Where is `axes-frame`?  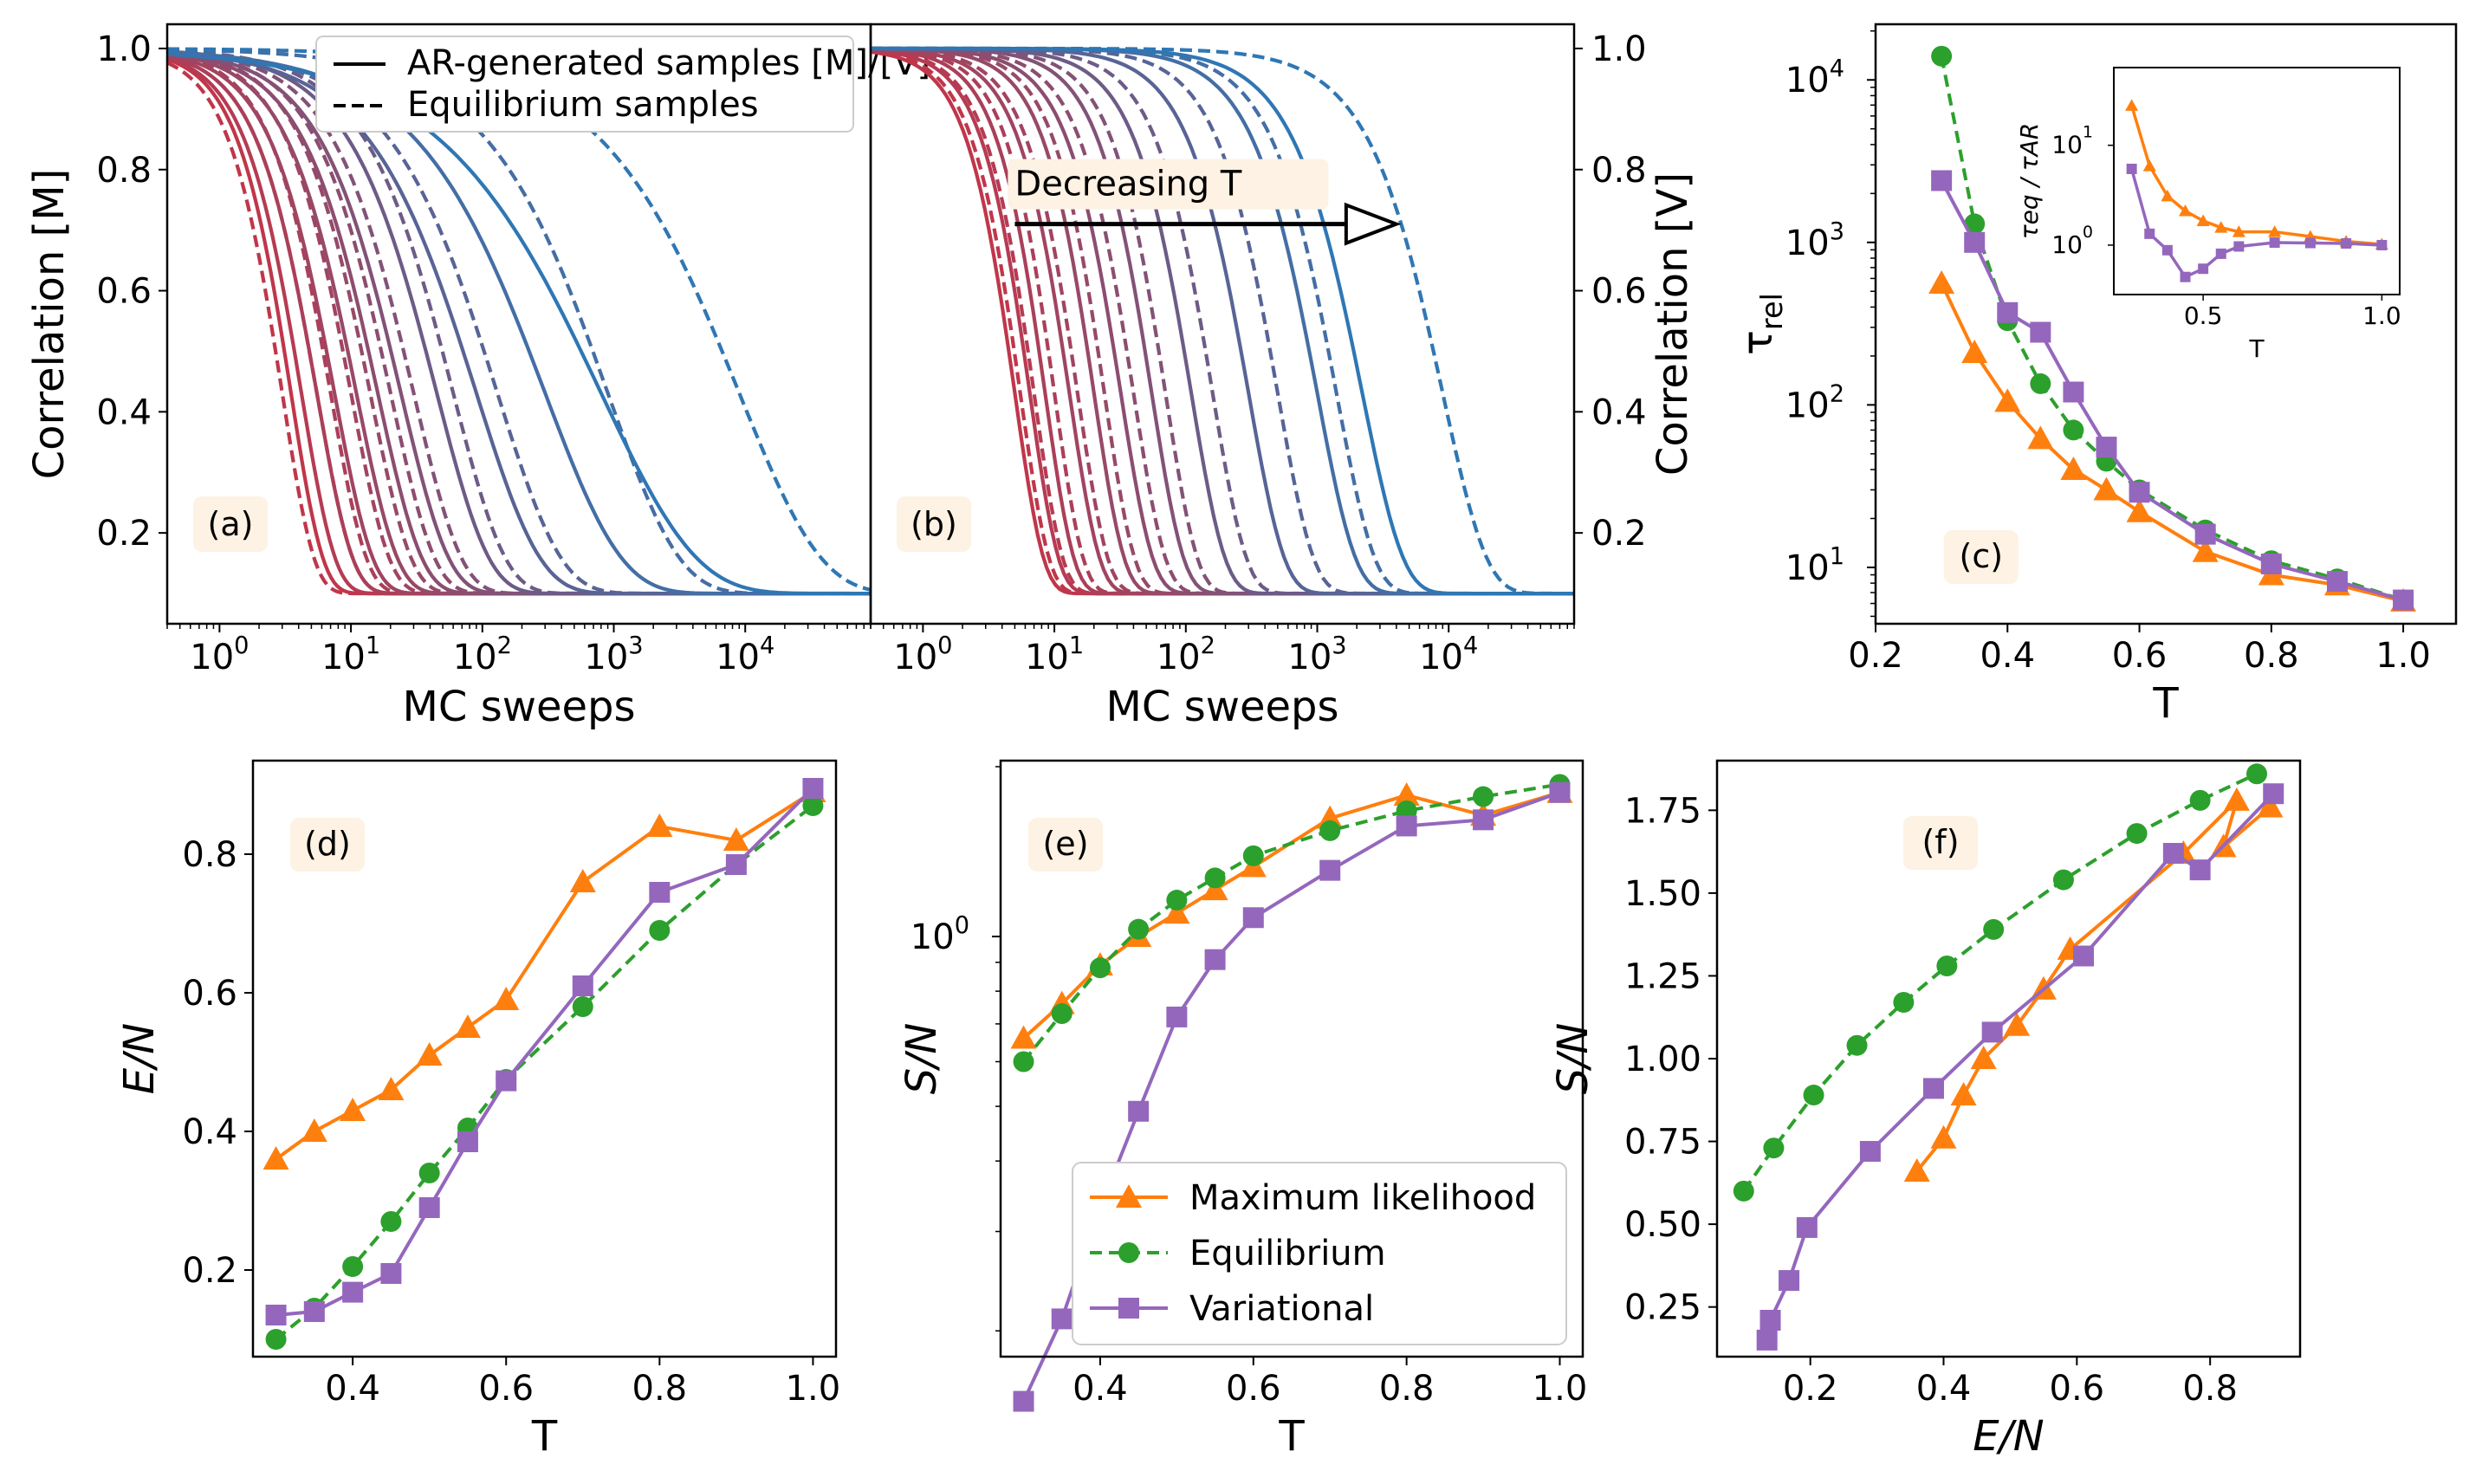 axes-frame is located at coordinates (2166, 324).